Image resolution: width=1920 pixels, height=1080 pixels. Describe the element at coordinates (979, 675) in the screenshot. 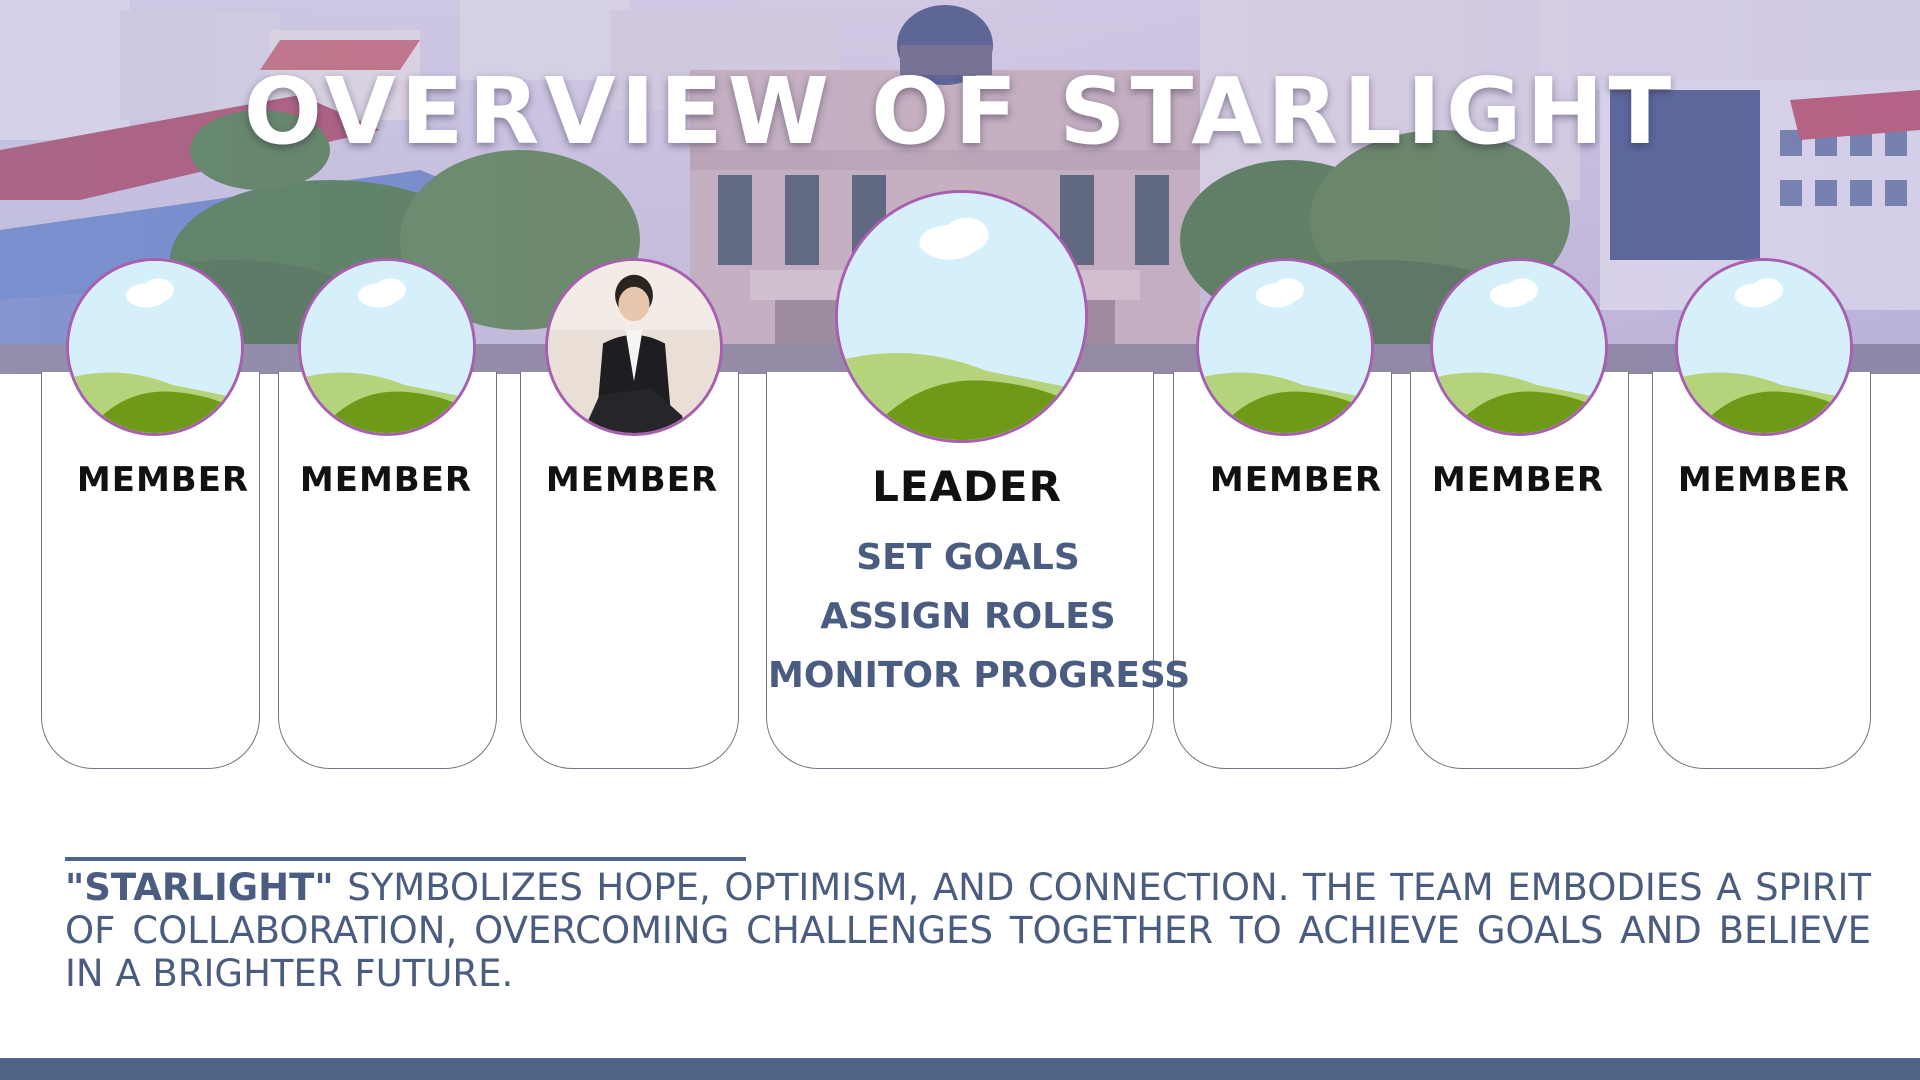

I see `duty-monitor-progress: MONITOR PROGRESS` at that location.